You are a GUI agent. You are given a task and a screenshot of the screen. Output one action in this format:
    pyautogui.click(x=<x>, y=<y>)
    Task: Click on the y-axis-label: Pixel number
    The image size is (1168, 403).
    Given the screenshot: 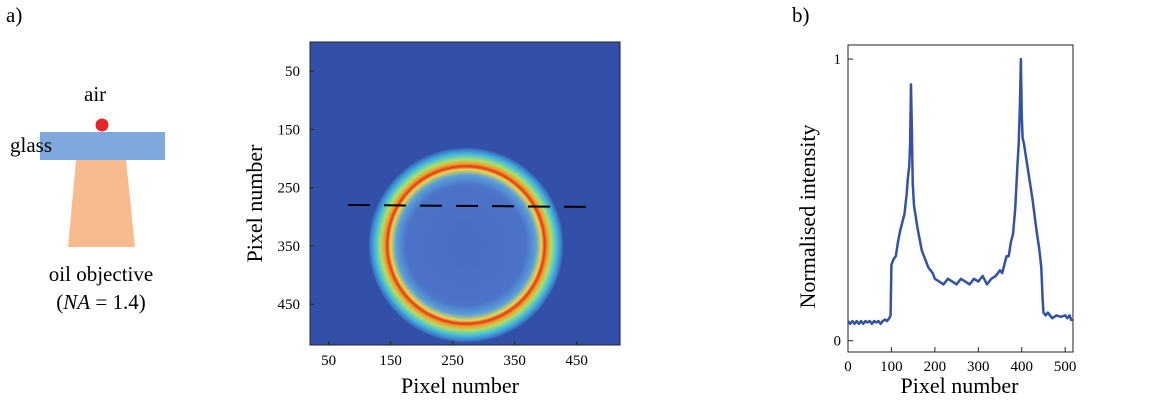 What is the action you would take?
    pyautogui.click(x=254, y=203)
    